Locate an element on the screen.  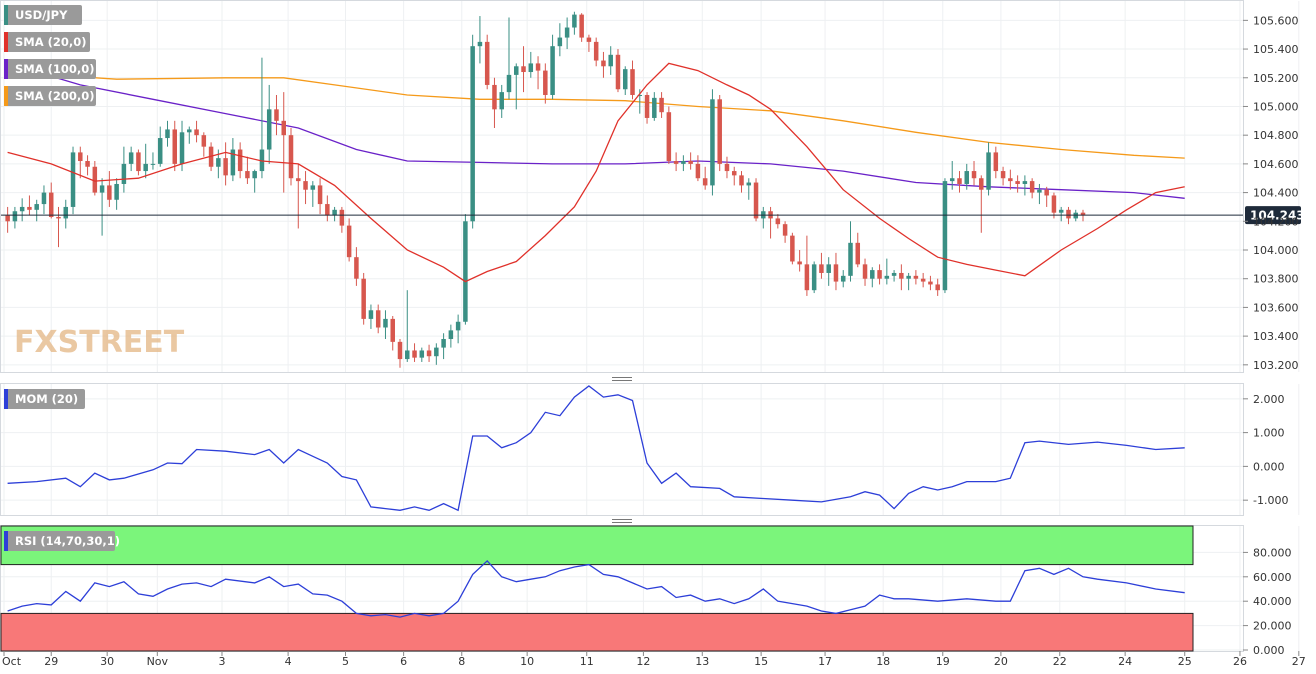
price-panel-resize-handle is located at coordinates (622, 379).